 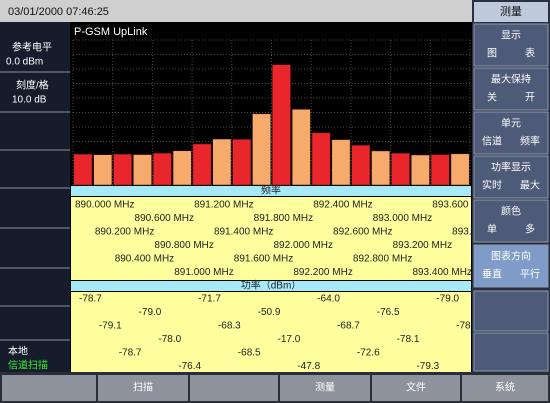 I want to click on power-label: -68.5, so click(x=249, y=353).